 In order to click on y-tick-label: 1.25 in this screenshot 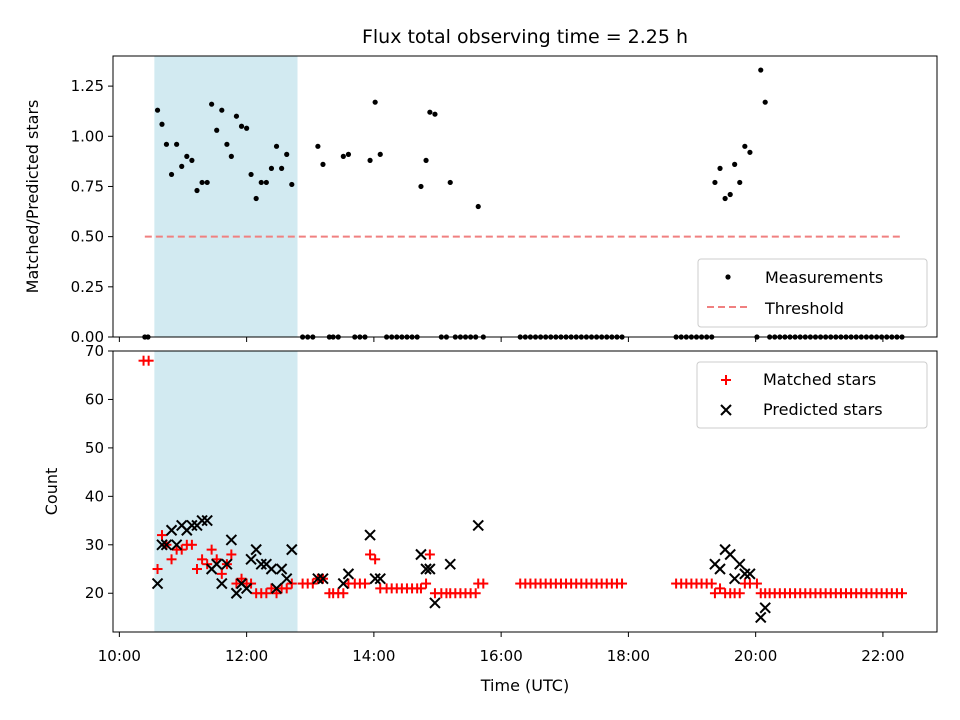, I will do `click(87, 86)`.